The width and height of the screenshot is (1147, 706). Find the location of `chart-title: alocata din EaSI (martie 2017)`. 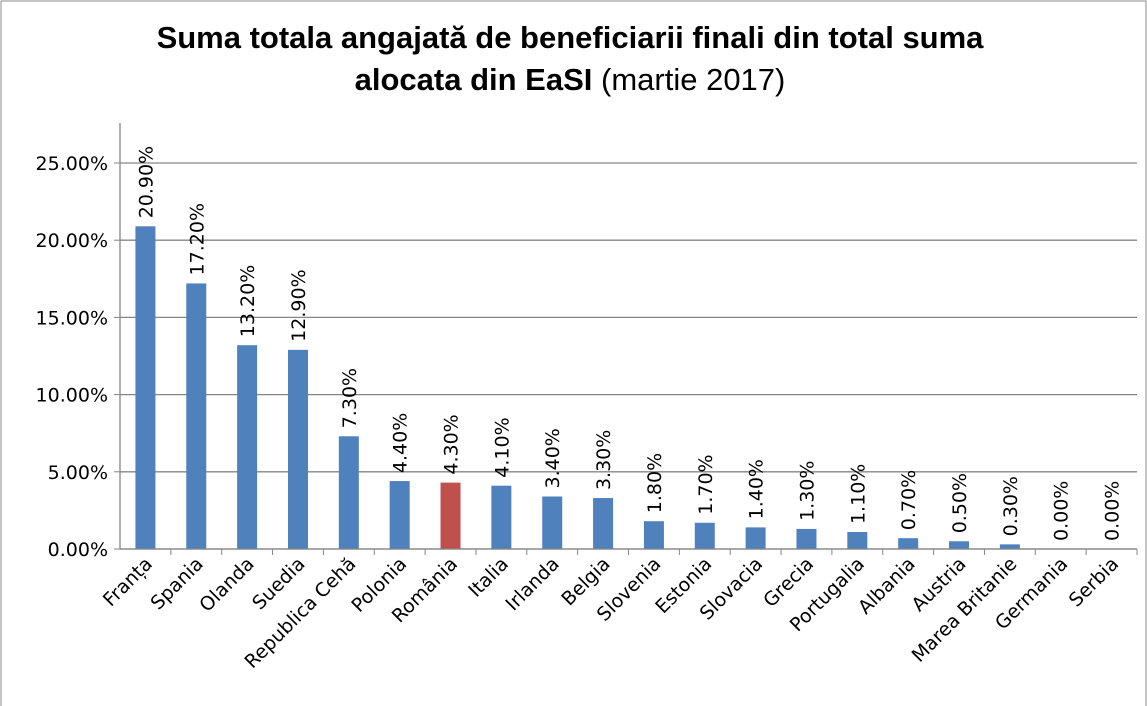

chart-title: alocata din EaSI (martie 2017) is located at coordinates (570, 79).